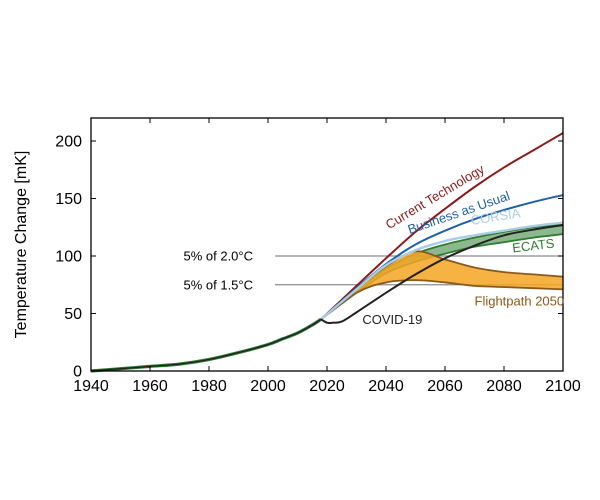 Image resolution: width=600 pixels, height=500 pixels. I want to click on x-tick-label-1980: 1980, so click(209, 386).